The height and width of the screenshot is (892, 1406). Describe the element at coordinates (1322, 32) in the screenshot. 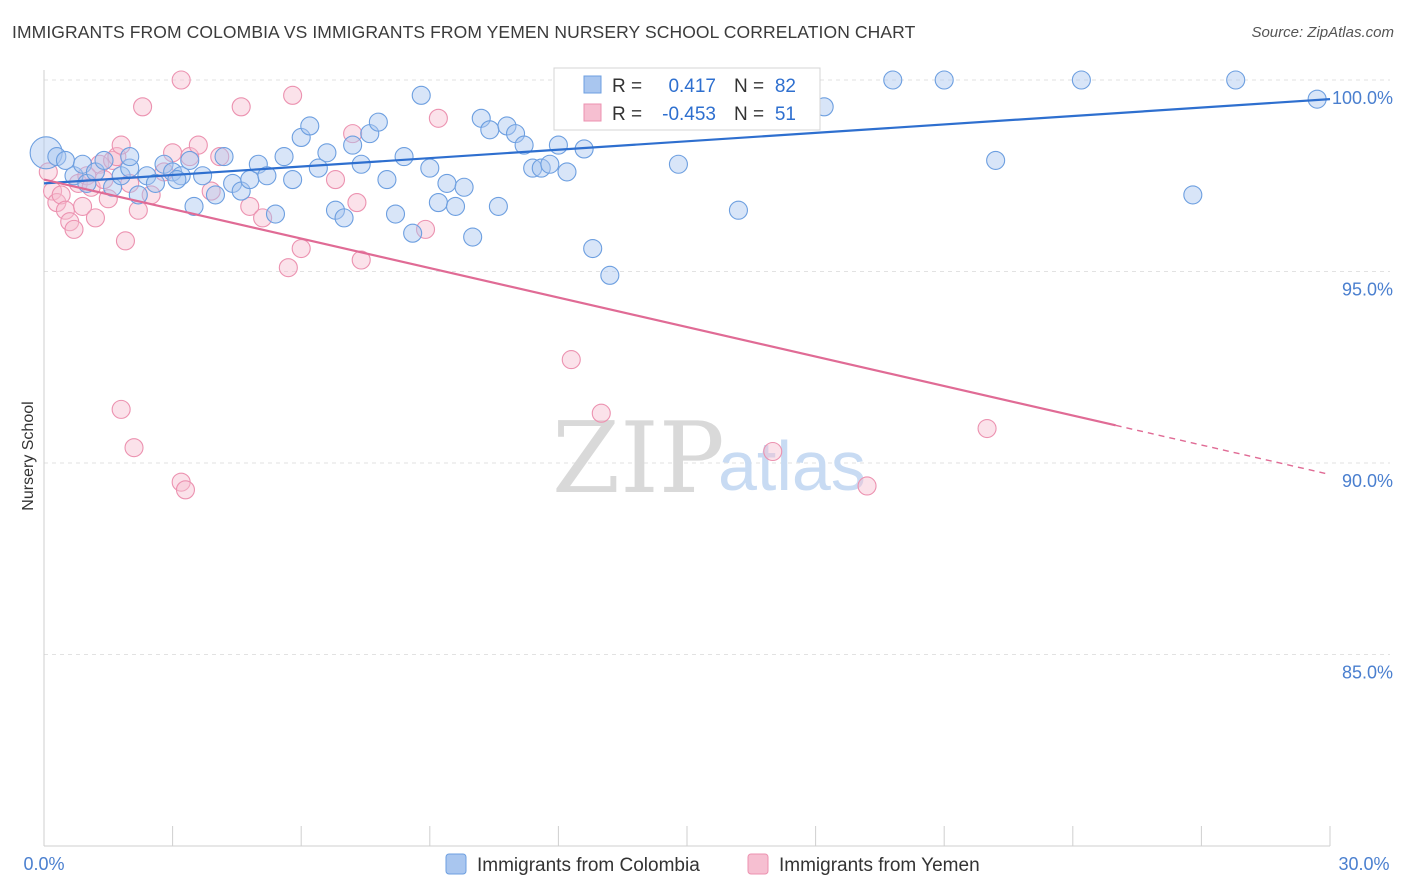

I see `source-credit: Source: ZipAtlas.com` at that location.